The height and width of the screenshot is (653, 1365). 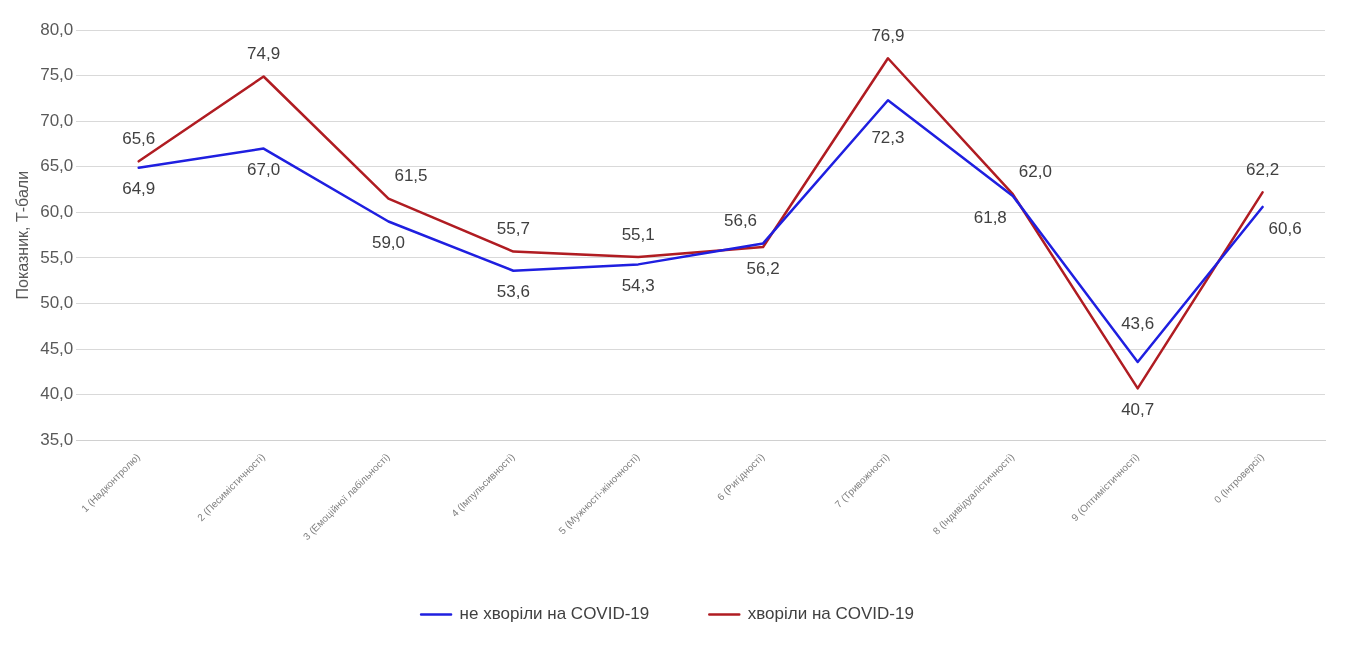 What do you see at coordinates (513, 292) in the screenshot?
I see `data-label: 53,6` at bounding box center [513, 292].